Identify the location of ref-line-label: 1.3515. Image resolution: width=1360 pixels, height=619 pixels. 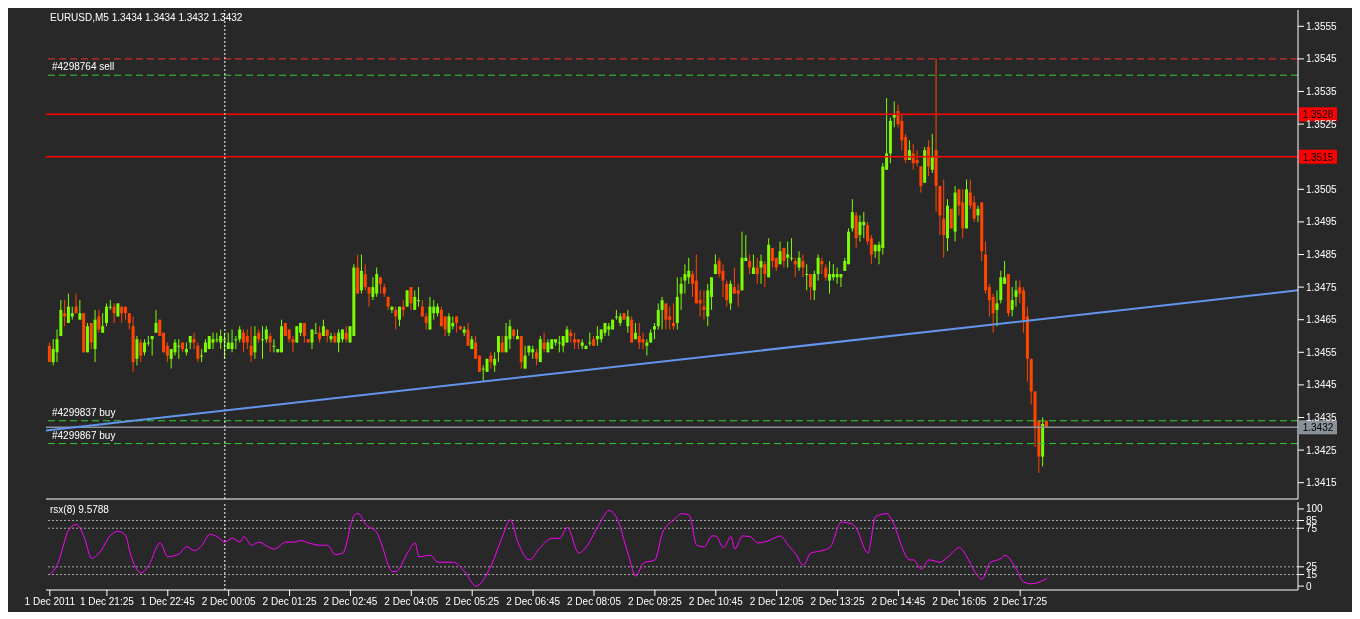
(1318, 157).